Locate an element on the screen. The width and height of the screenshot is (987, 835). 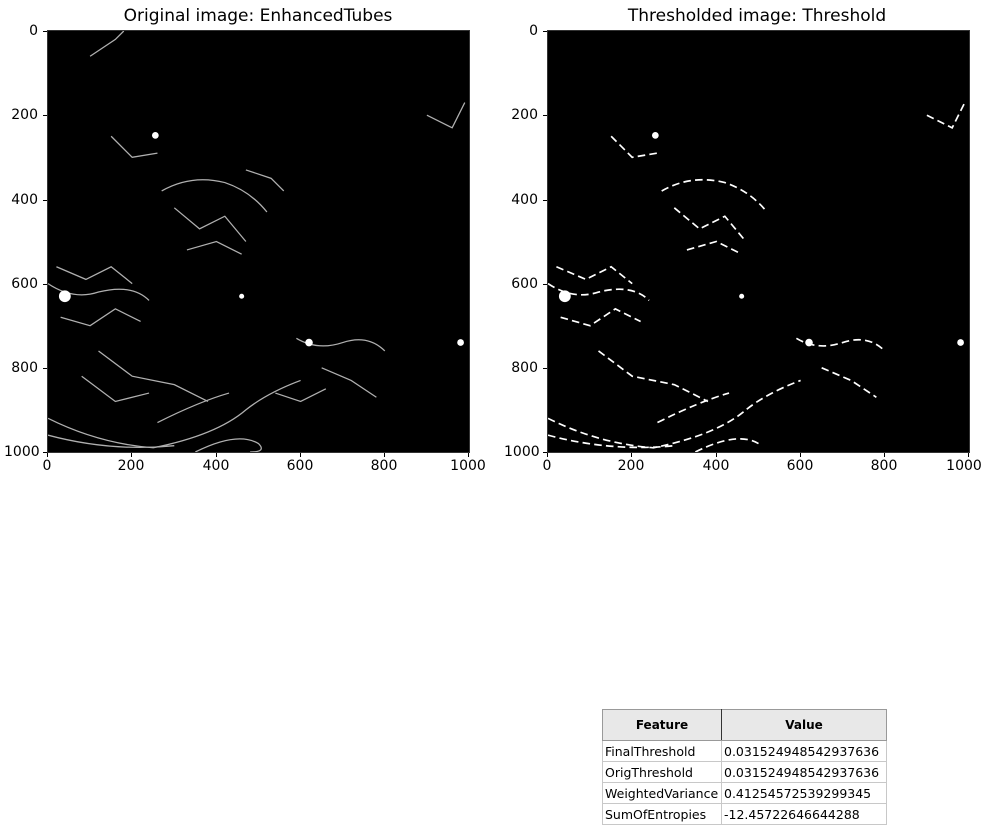
original-image-title: Original image: EnhancedTubes is located at coordinates (258, 16).